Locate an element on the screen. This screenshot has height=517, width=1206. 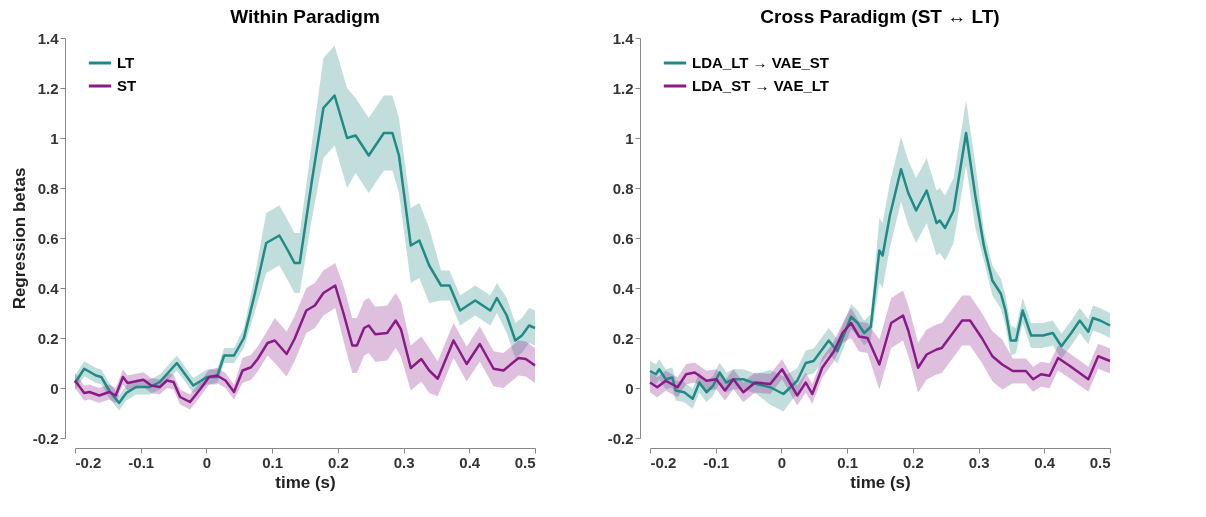
y-axis-title: Regression betas is located at coordinates (19, 238).